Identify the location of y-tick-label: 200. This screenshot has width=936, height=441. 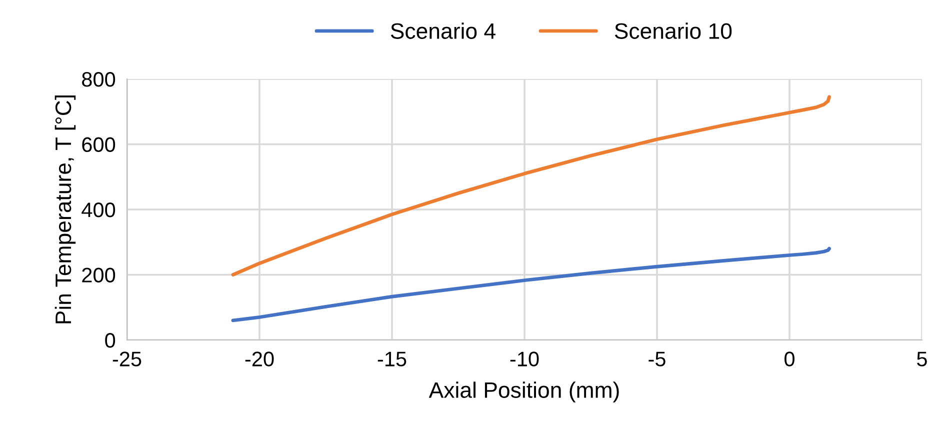
(99, 275).